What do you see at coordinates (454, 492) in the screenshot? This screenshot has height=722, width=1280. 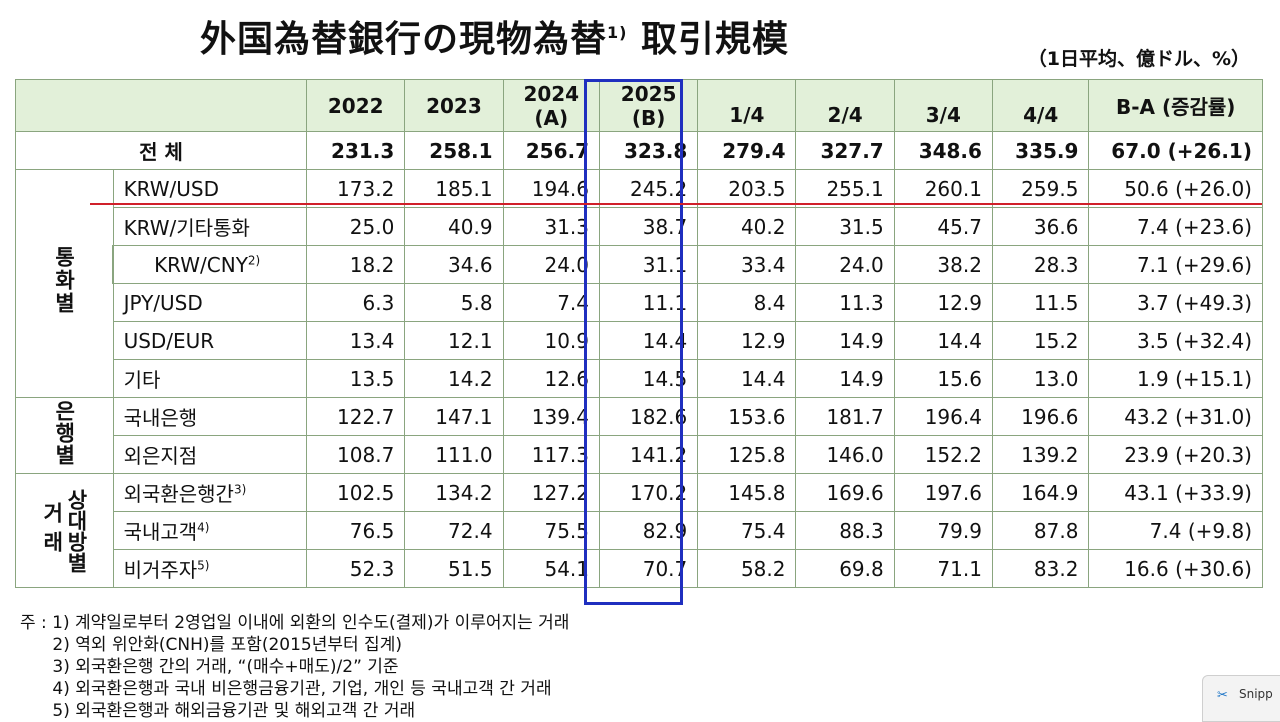 I see `cell: 134.2` at bounding box center [454, 492].